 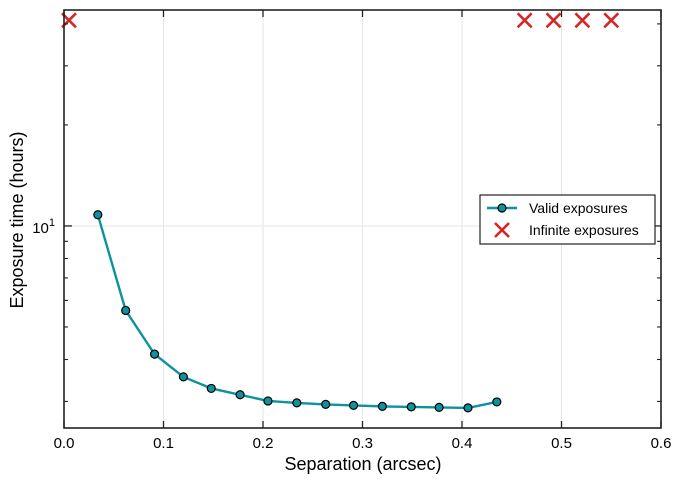 I want to click on legend-label-infinite: Infinite exposures, so click(x=584, y=230).